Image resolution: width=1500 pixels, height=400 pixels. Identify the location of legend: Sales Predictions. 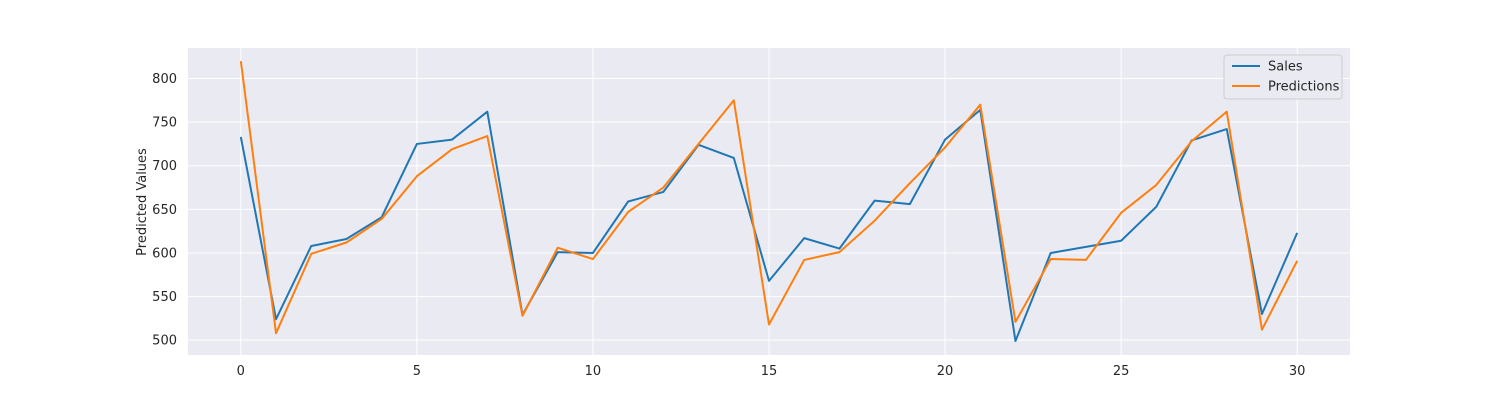
(1283, 77).